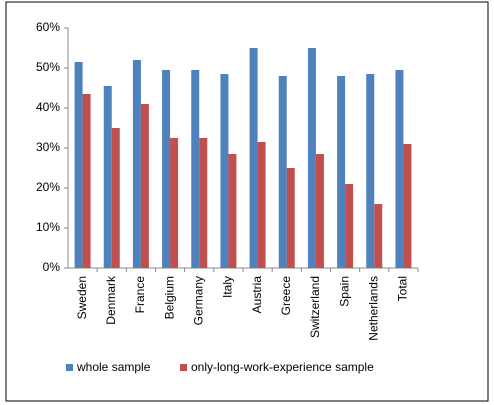 Image resolution: width=494 pixels, height=405 pixels. What do you see at coordinates (48, 187) in the screenshot?
I see `y-tick-label: 20%` at bounding box center [48, 187].